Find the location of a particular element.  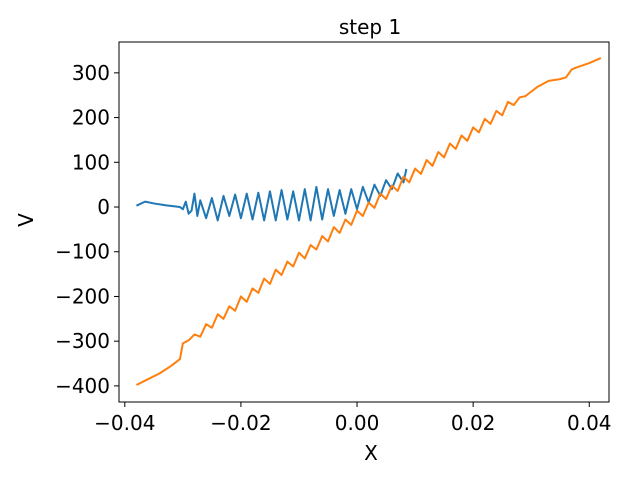

y-tick-label: −300 is located at coordinates (82, 341).